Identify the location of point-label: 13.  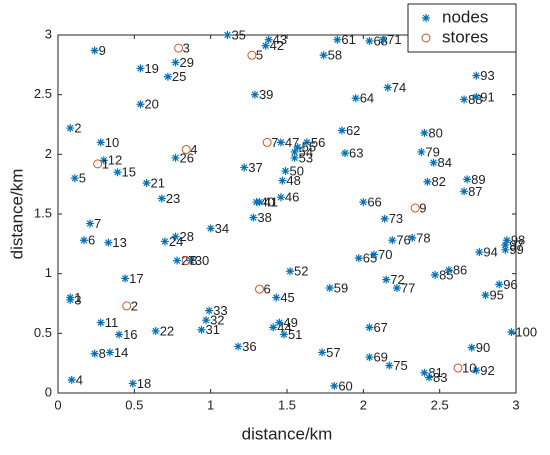
(119, 242).